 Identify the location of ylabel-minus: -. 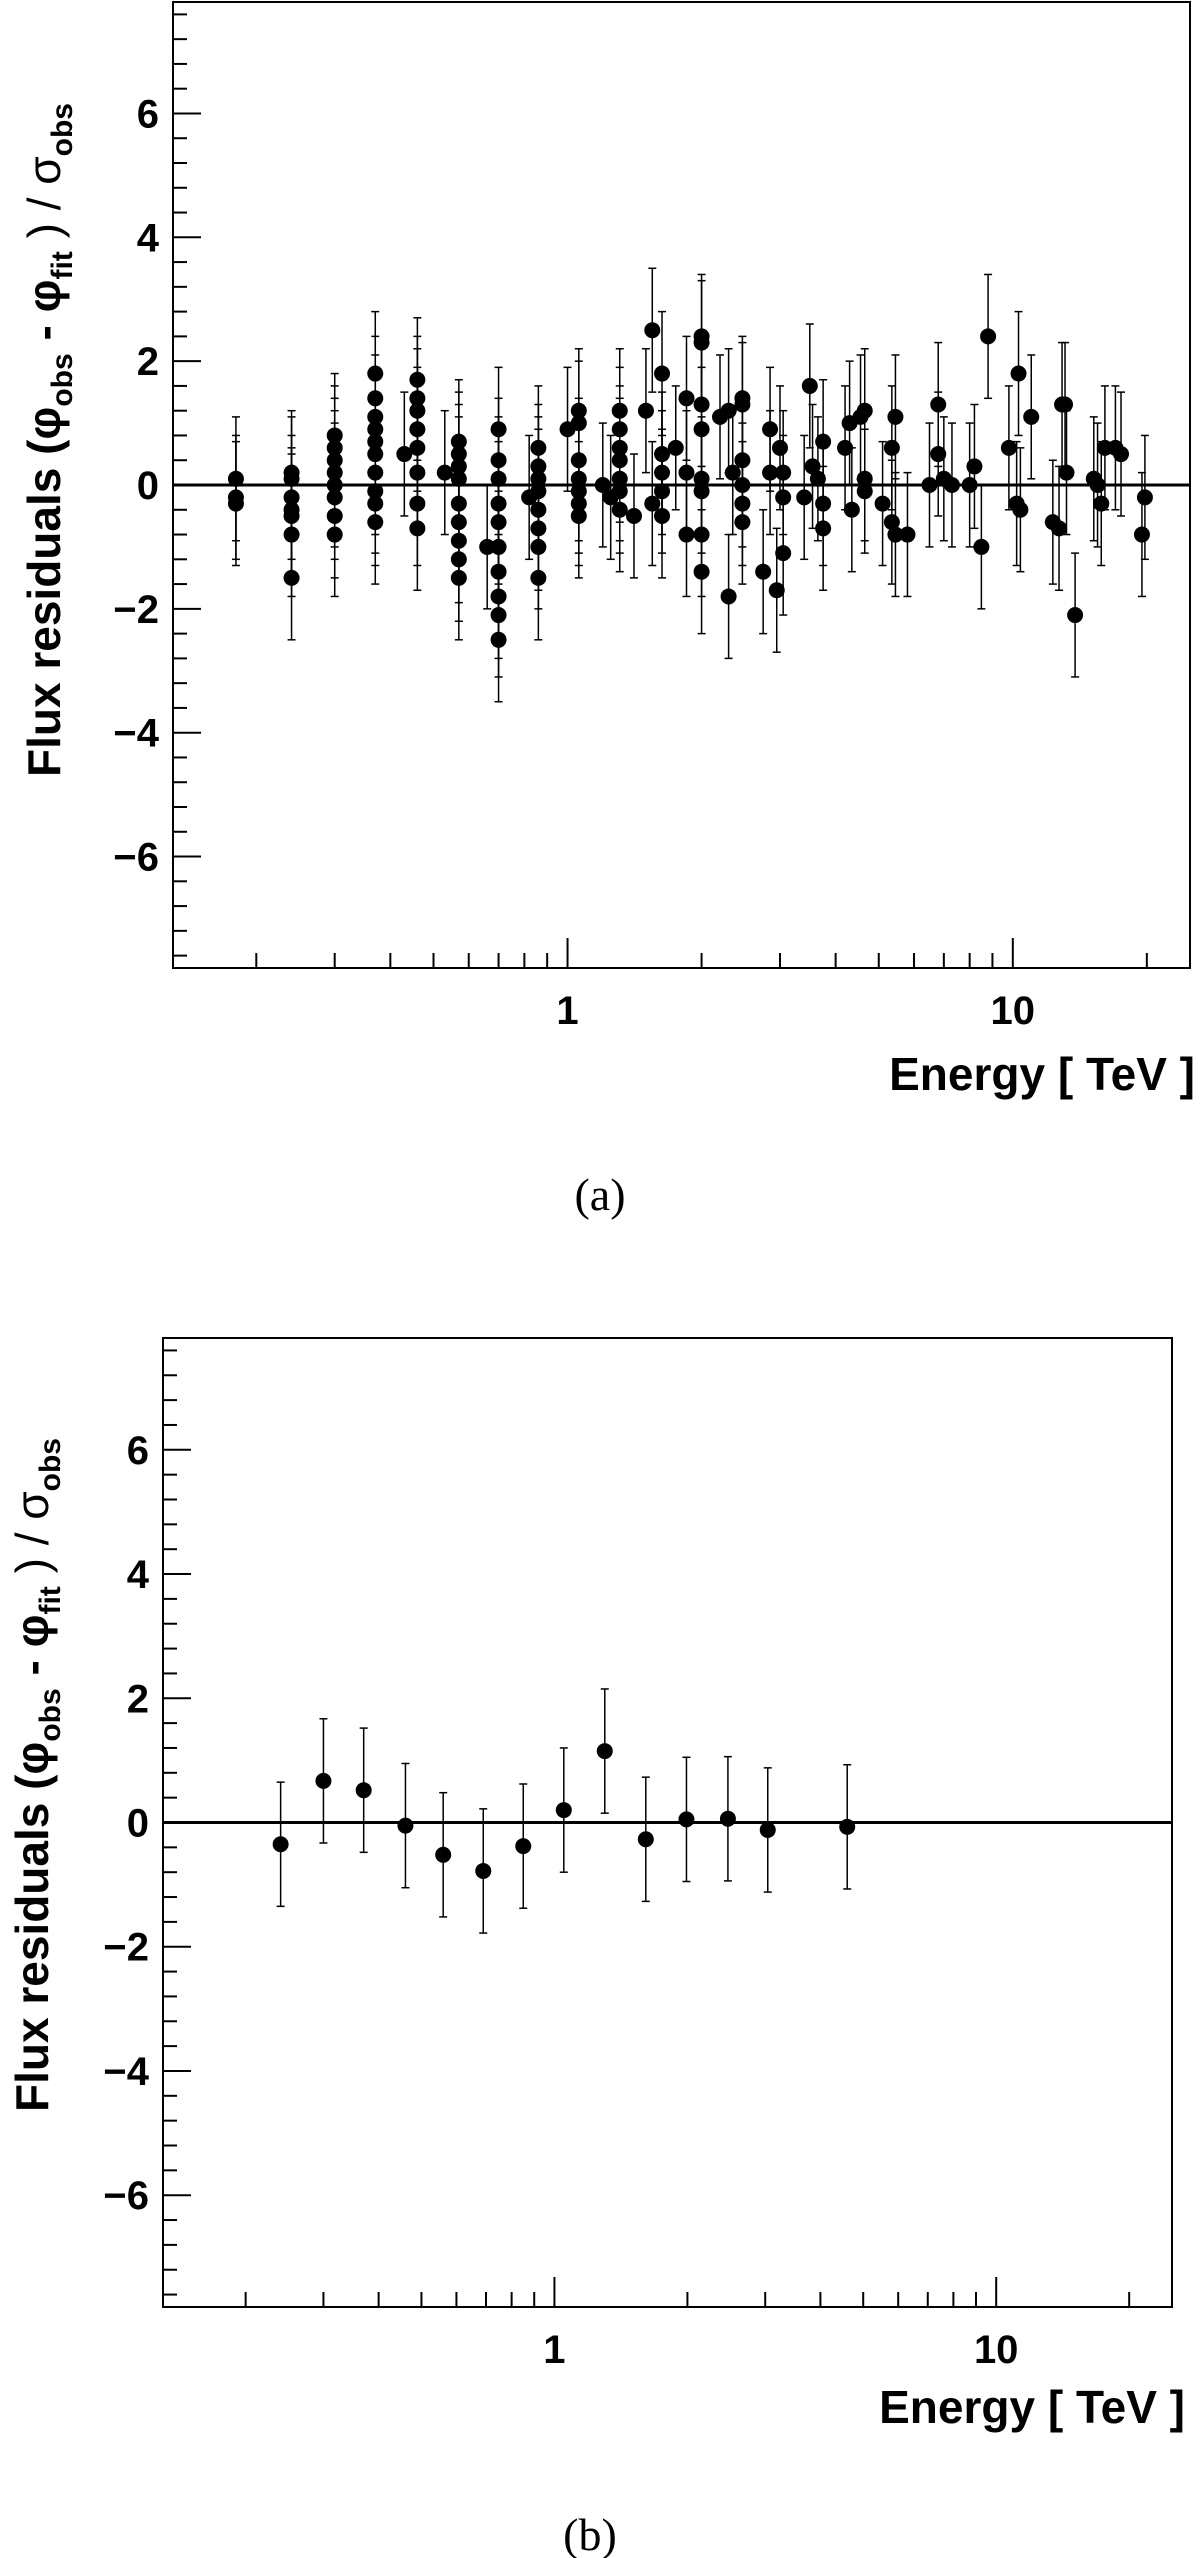
(44, 332).